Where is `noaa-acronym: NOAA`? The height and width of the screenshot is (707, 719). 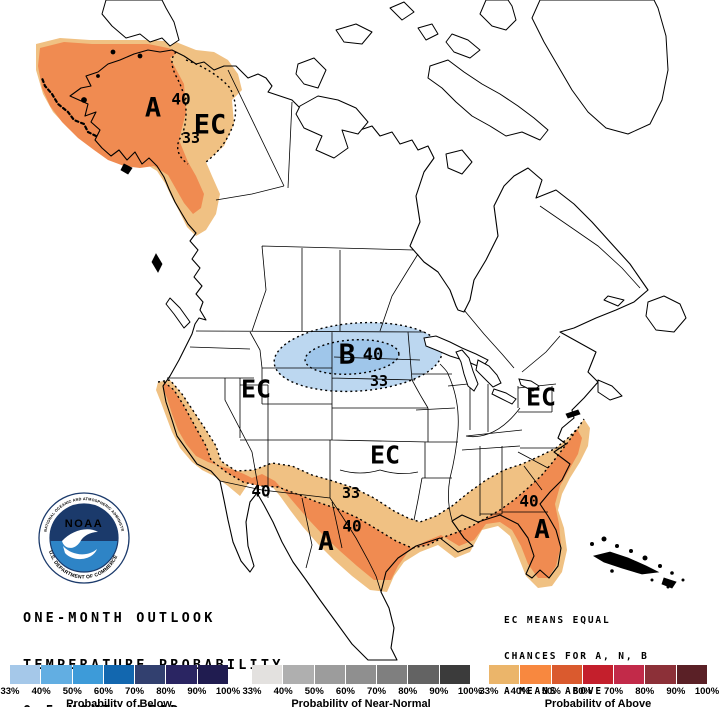 noaa-acronym: NOAA is located at coordinates (84, 524).